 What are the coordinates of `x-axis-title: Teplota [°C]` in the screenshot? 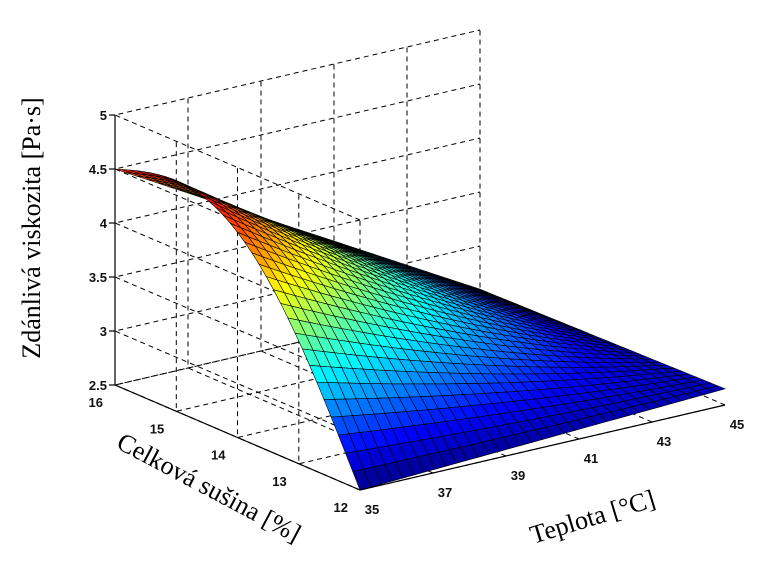 It's located at (593, 516).